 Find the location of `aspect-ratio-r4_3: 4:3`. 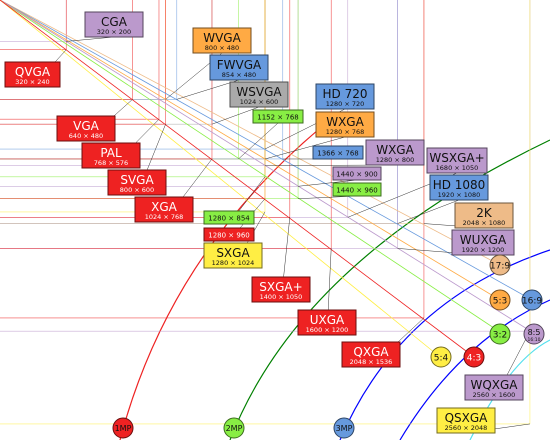

aspect-ratio-r4_3: 4:3 is located at coordinates (474, 357).